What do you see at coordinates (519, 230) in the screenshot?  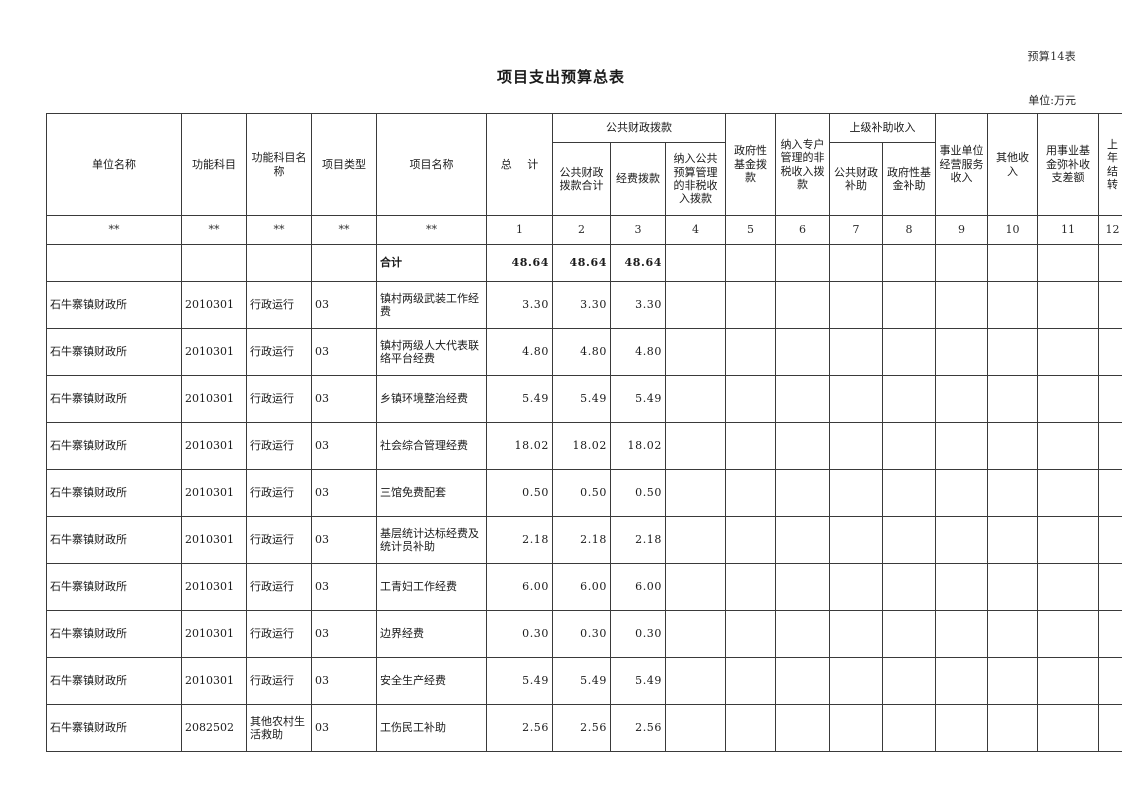 I see `col-number-cell: 1` at bounding box center [519, 230].